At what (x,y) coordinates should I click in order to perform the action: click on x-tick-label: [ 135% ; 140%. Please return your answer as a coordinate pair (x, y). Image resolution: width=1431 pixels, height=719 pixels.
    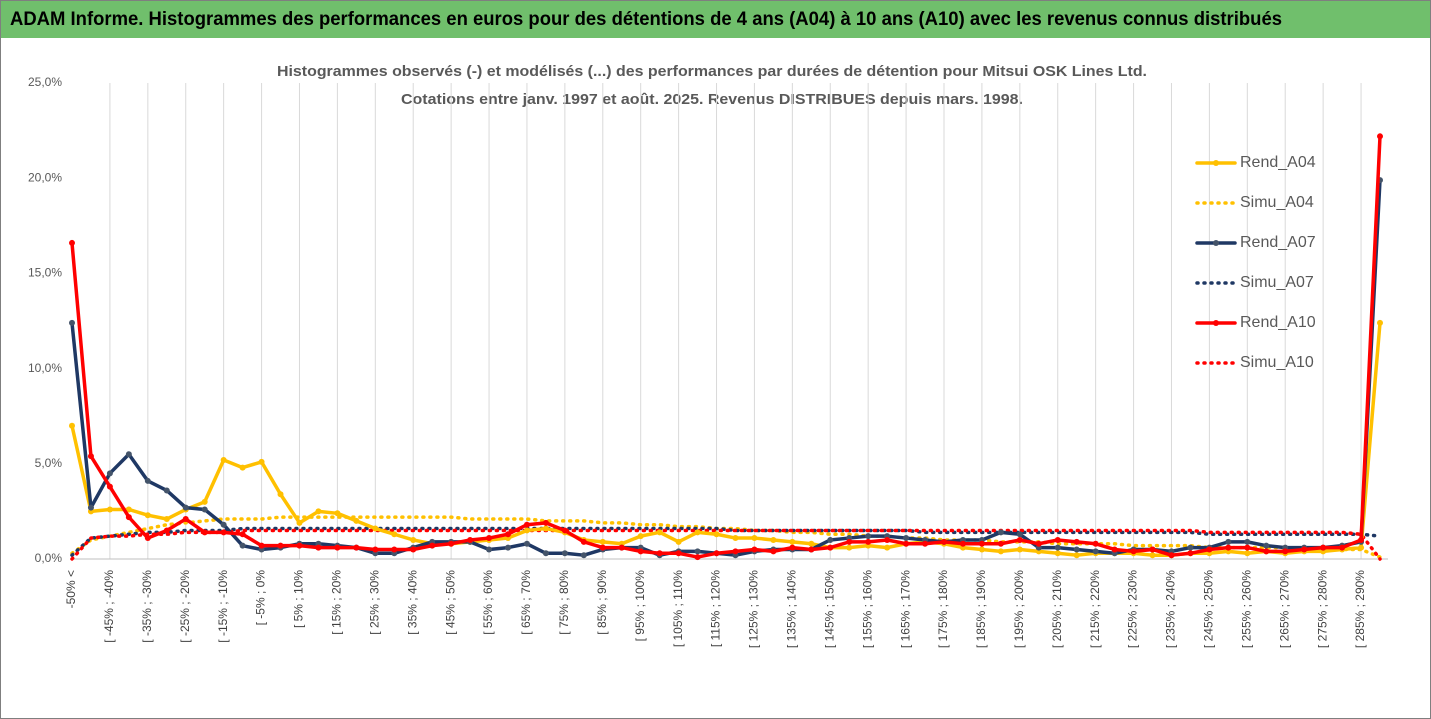
    Looking at the image, I should click on (792, 609).